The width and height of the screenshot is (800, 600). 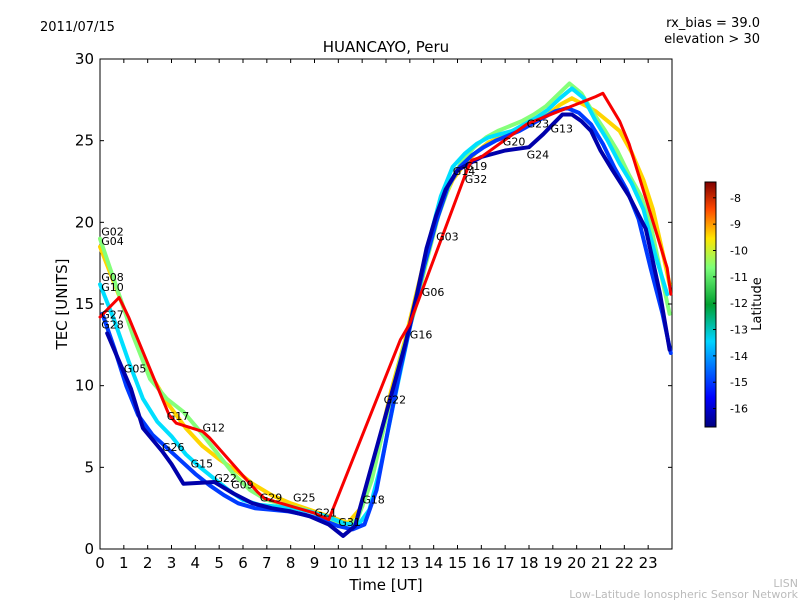 I want to click on sat-label-g20-25: G20, so click(x=514, y=142).